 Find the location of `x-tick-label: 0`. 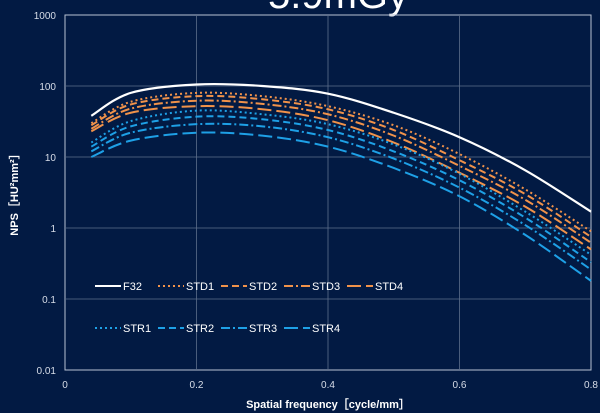

x-tick-label: 0 is located at coordinates (65, 385).